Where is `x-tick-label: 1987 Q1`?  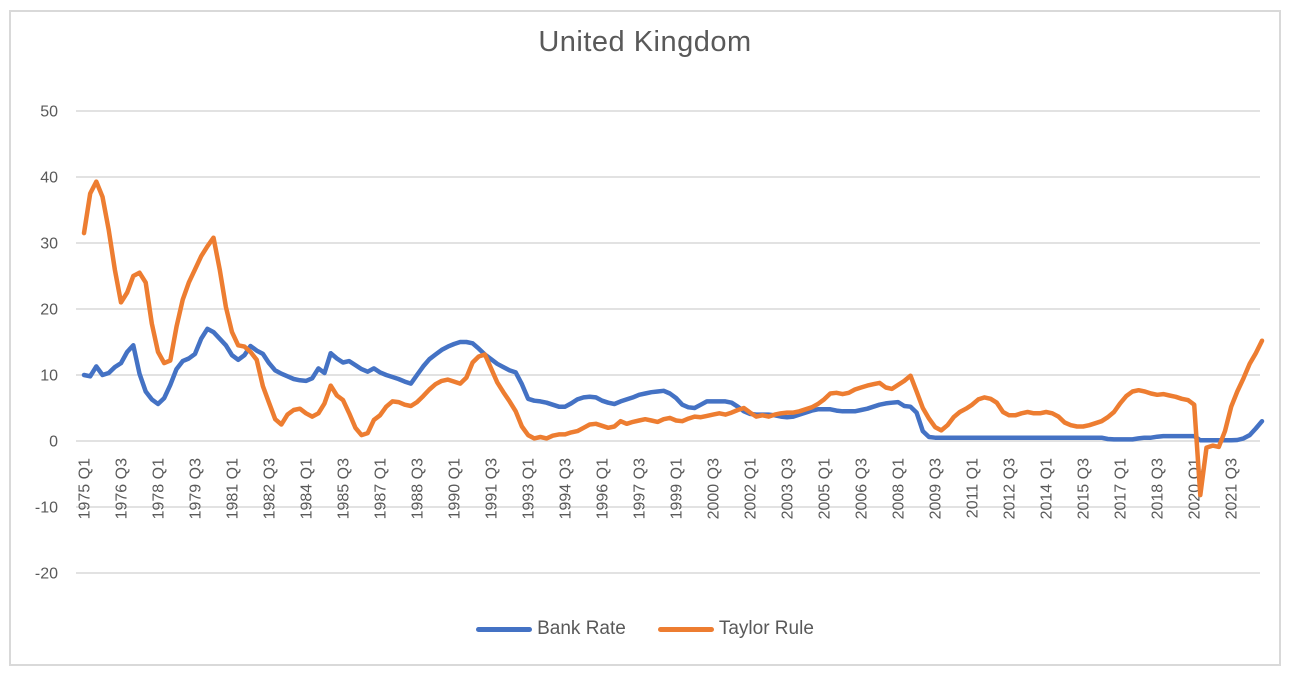 x-tick-label: 1987 Q1 is located at coordinates (381, 488).